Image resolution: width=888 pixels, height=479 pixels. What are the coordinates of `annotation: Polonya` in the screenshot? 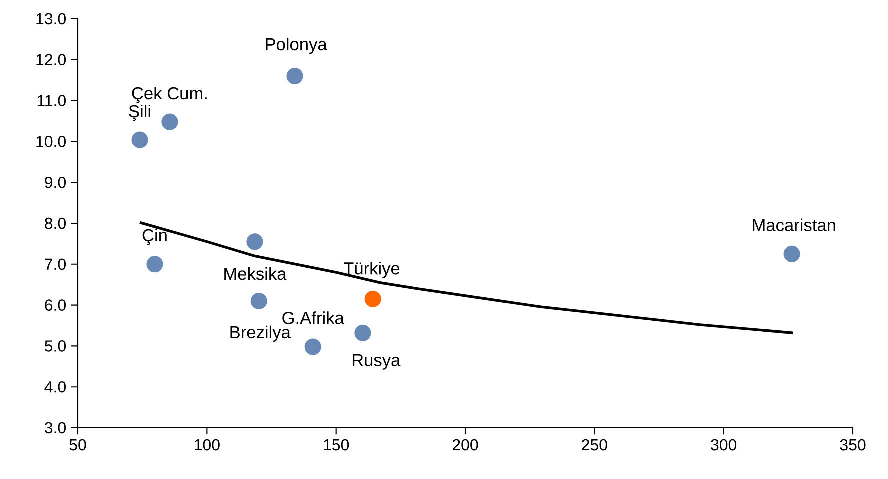 It's located at (297, 46).